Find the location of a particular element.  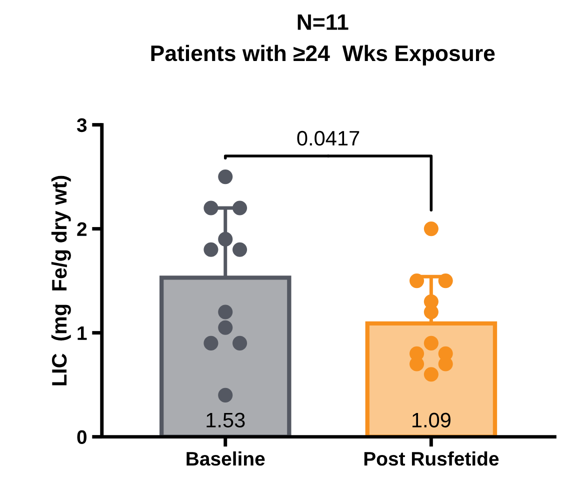

y-tick-label: 0 is located at coordinates (81, 437).